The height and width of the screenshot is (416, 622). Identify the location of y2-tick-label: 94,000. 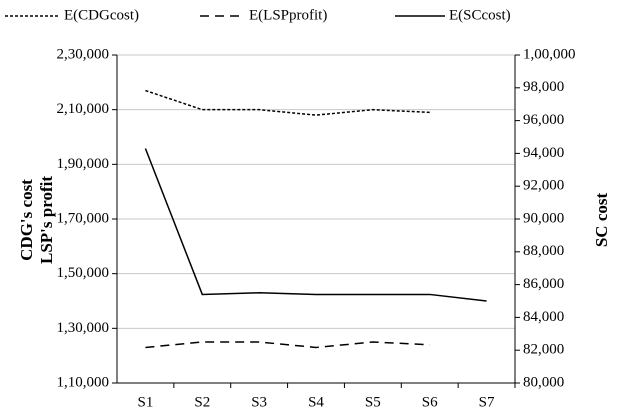
(543, 153).